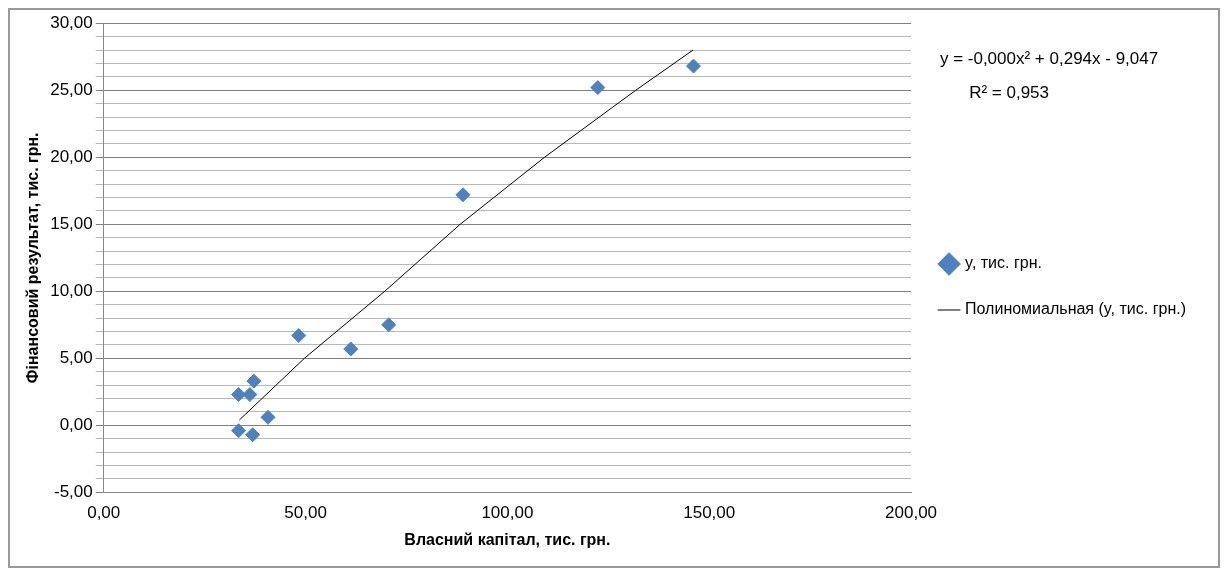 Image resolution: width=1232 pixels, height=582 pixels. Describe the element at coordinates (507, 513) in the screenshot. I see `x-tick-label: 100,00` at that location.